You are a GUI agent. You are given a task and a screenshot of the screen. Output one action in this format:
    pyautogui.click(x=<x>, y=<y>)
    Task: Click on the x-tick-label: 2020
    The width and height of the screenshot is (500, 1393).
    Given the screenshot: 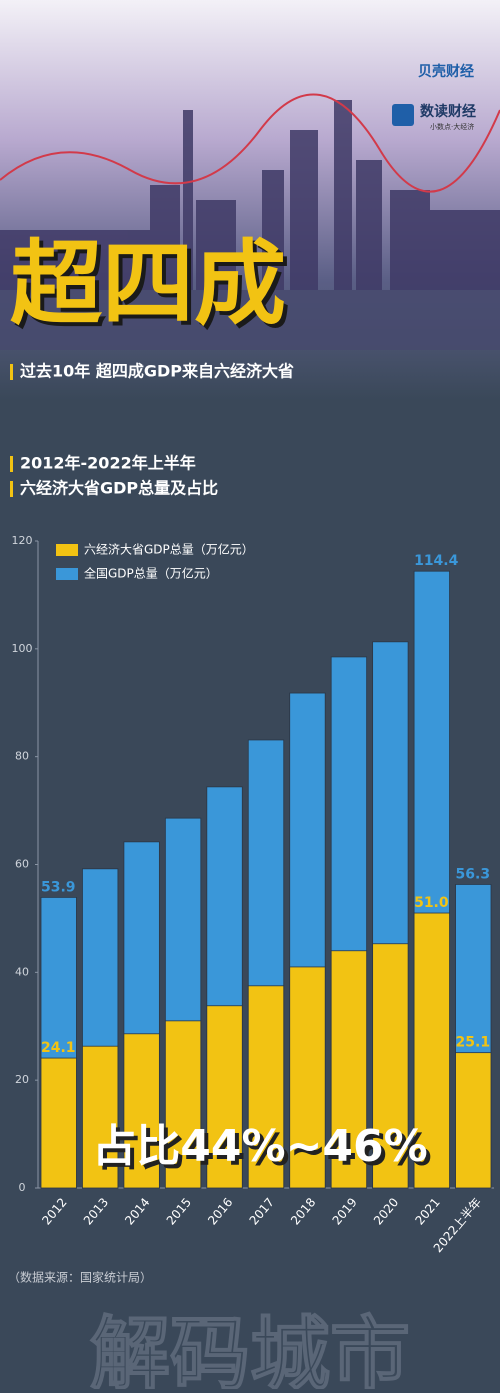 What is the action you would take?
    pyautogui.click(x=386, y=1211)
    